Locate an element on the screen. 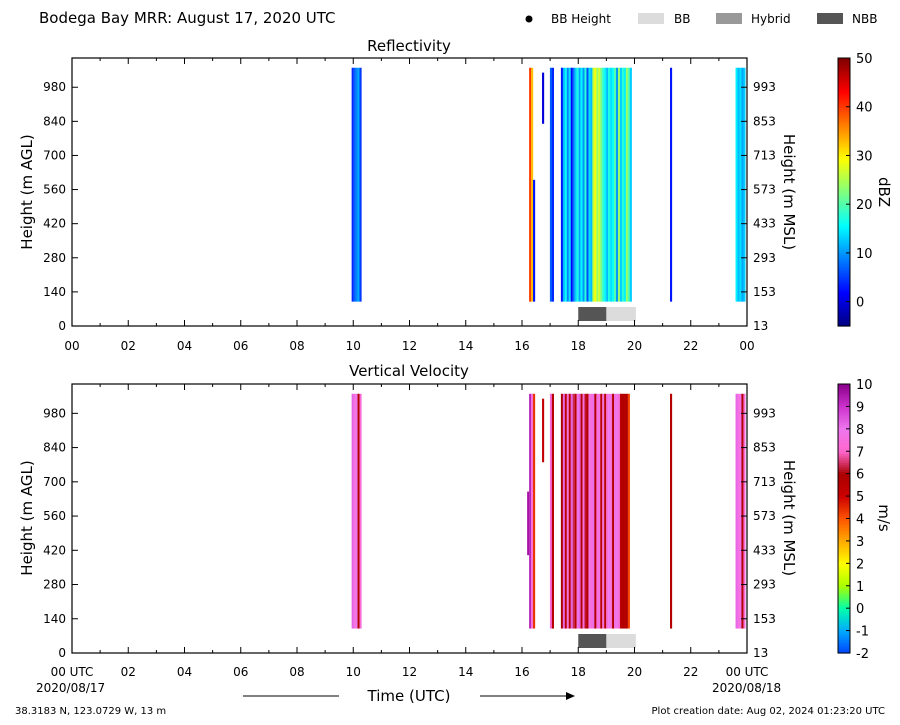 This screenshot has width=900, height=725. y-tick-label: 280 is located at coordinates (54, 258).